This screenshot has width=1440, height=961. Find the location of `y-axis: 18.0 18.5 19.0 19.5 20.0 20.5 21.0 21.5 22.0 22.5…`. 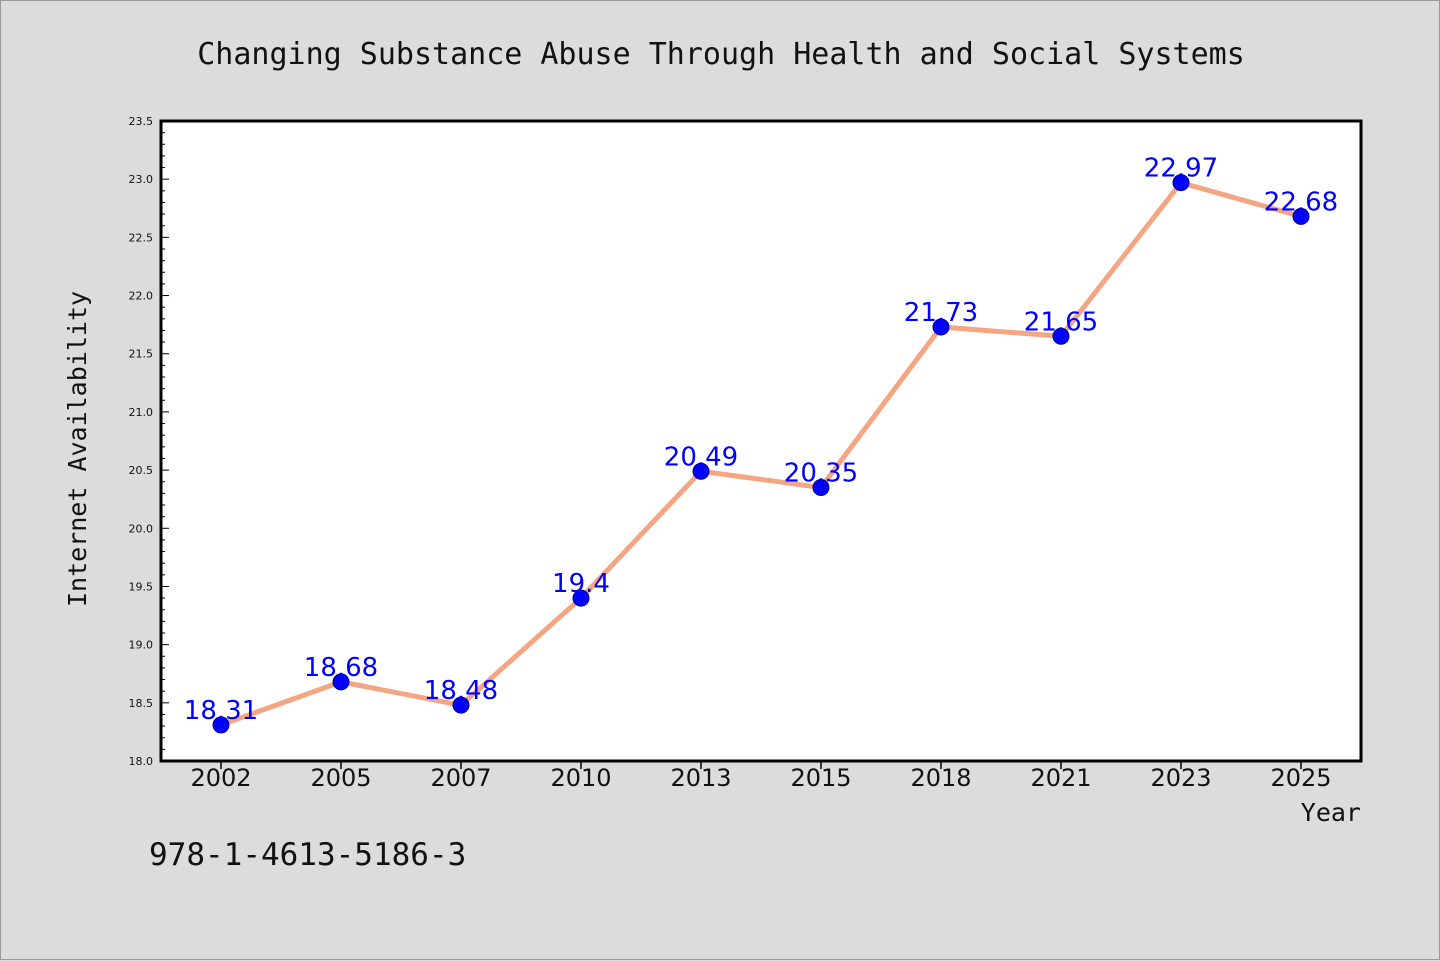

y-axis: 18.0 18.5 19.0 19.5 20.0 20.5 21.0 21.5 22.0 22.5… is located at coordinates (149, 441).